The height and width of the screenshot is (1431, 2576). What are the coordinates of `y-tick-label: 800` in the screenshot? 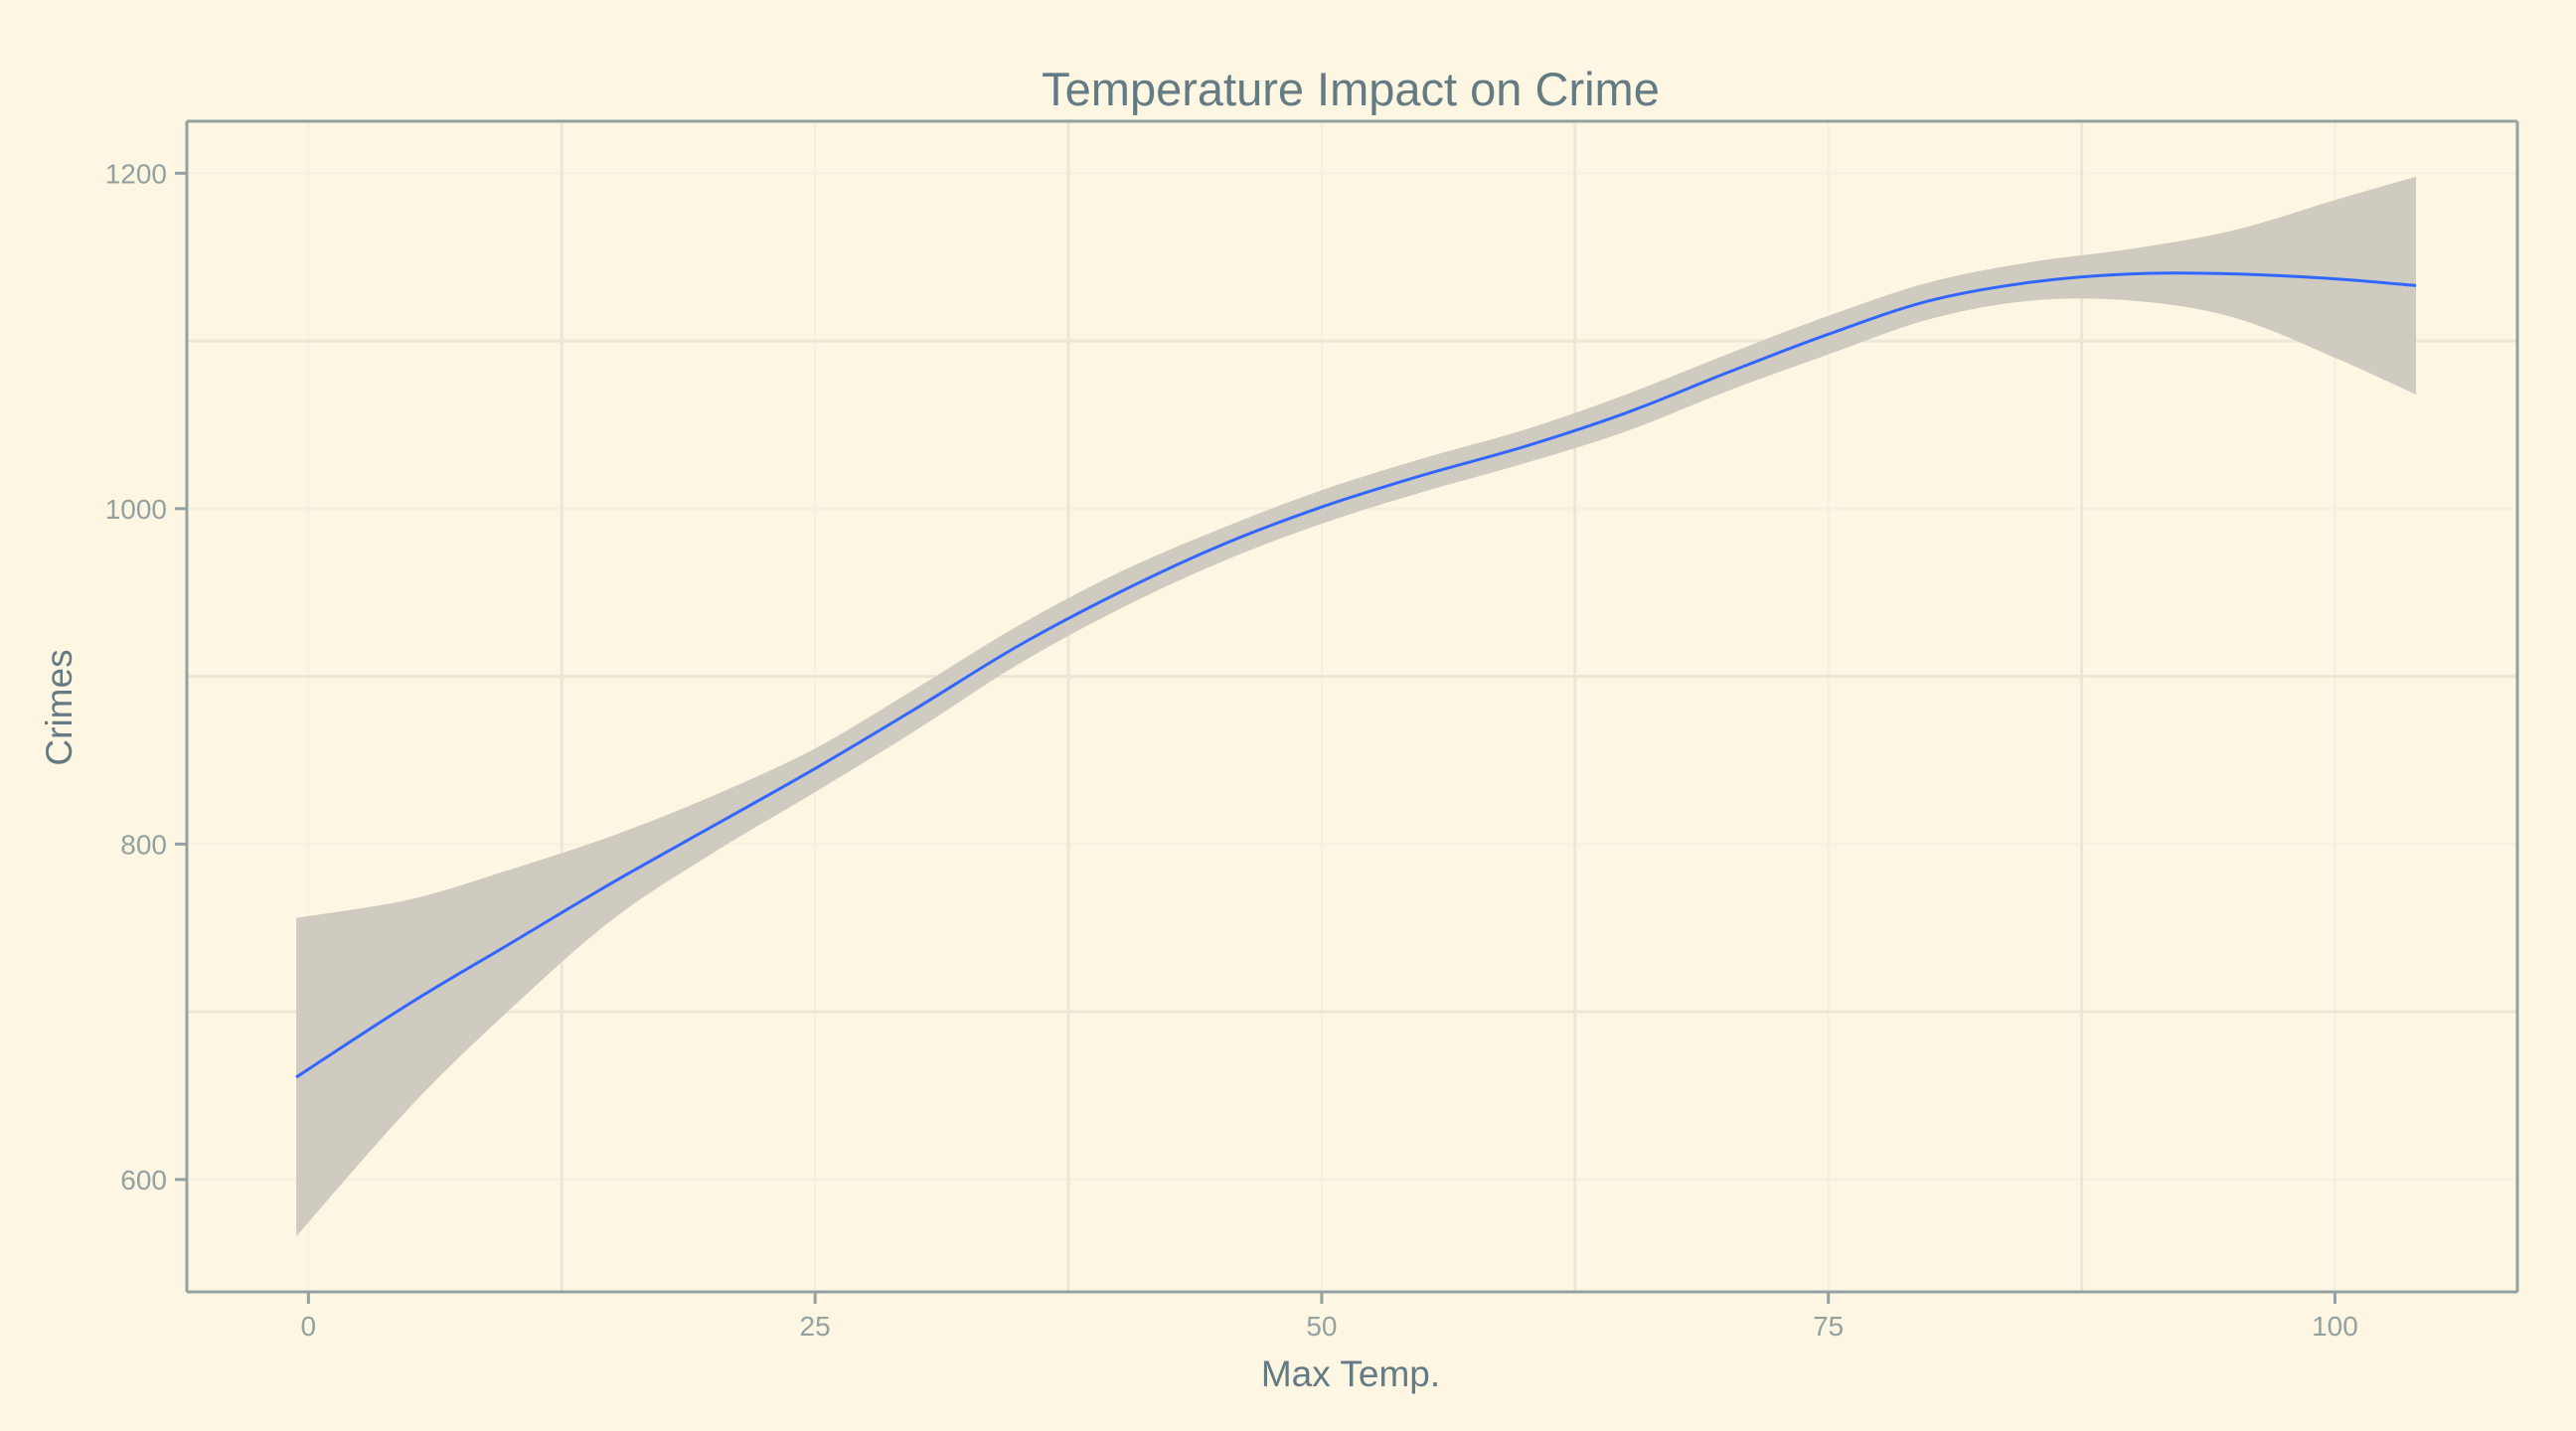 It's located at (143, 845).